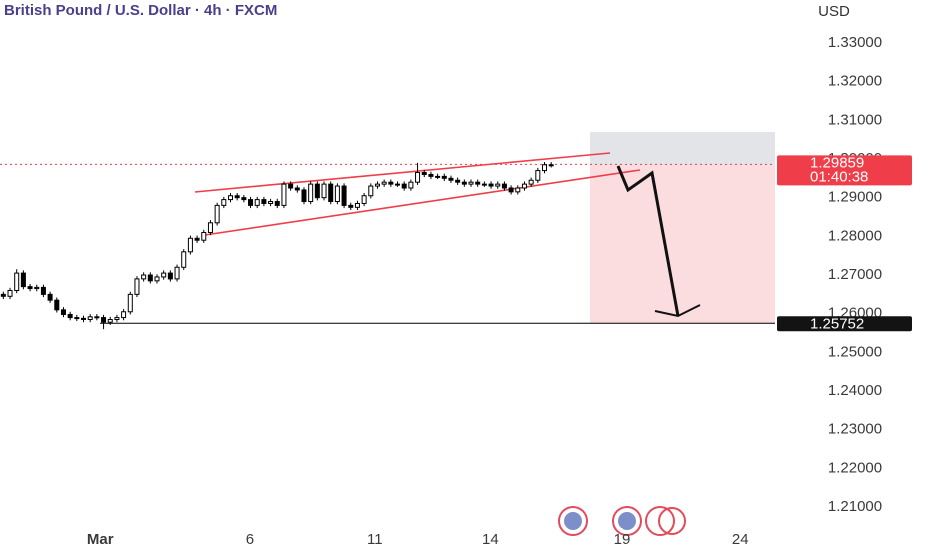 The height and width of the screenshot is (550, 932). I want to click on y-tick-label: 1.32000, so click(855, 81).